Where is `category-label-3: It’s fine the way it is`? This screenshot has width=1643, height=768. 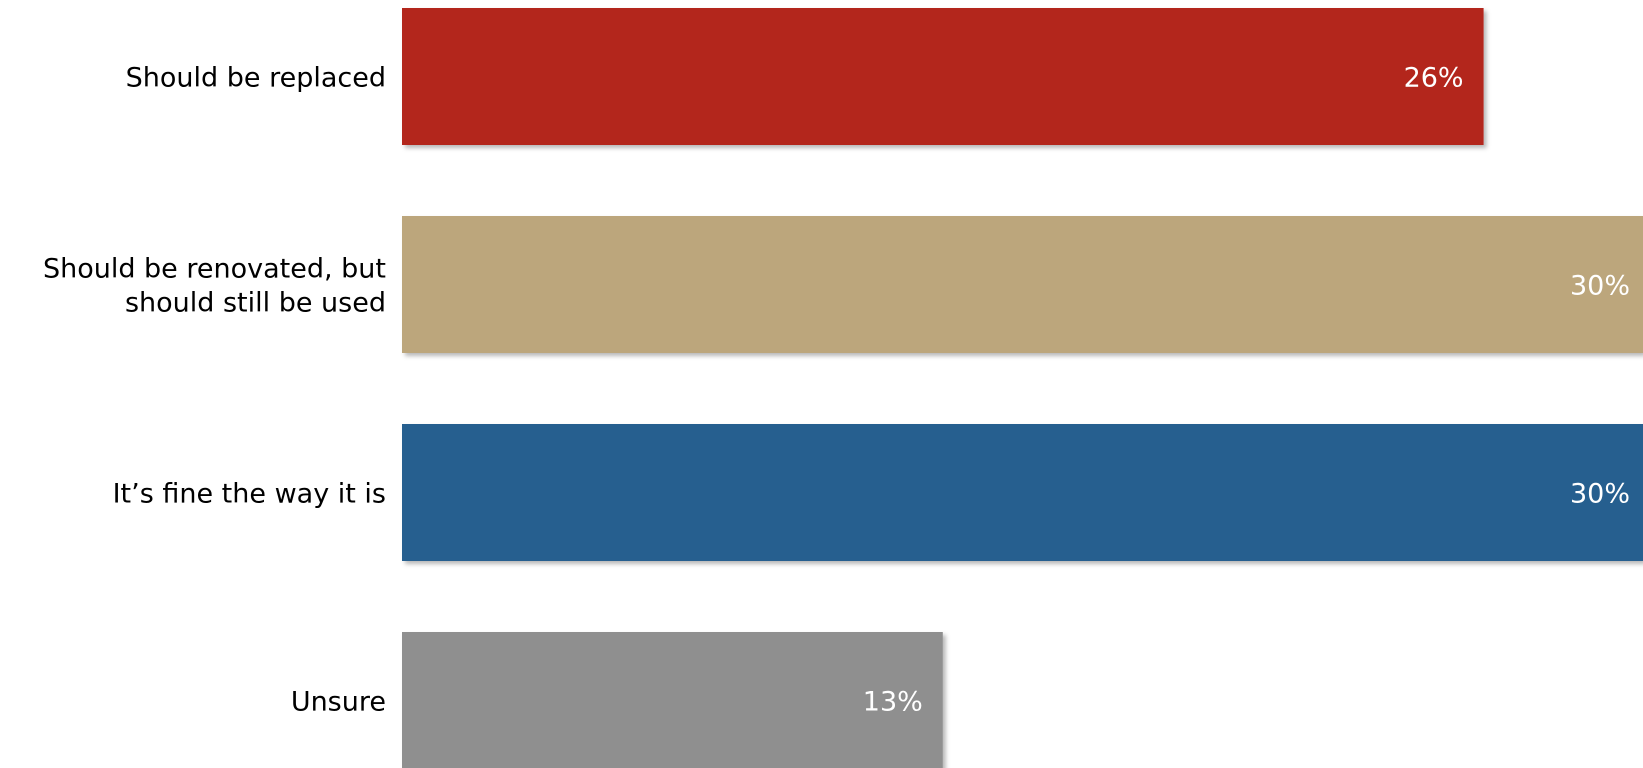 category-label-3: It’s fine the way it is is located at coordinates (249, 494).